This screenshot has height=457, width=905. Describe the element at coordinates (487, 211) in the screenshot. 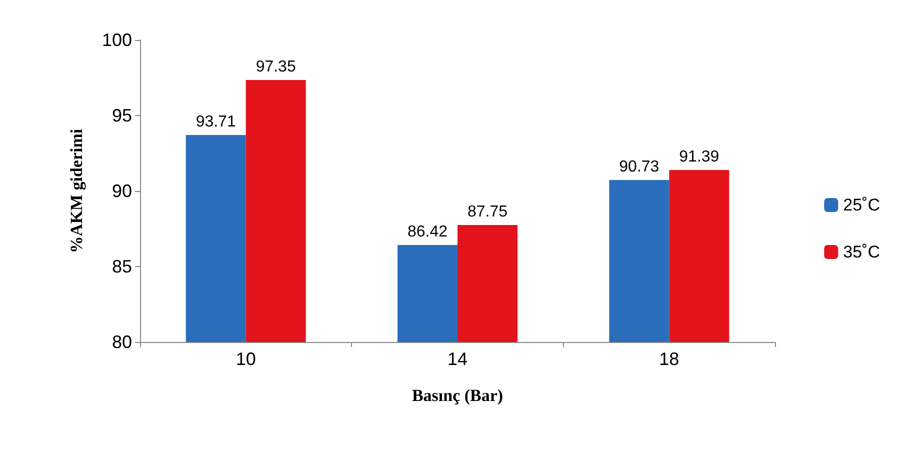

I see `data-label: 87.75` at that location.